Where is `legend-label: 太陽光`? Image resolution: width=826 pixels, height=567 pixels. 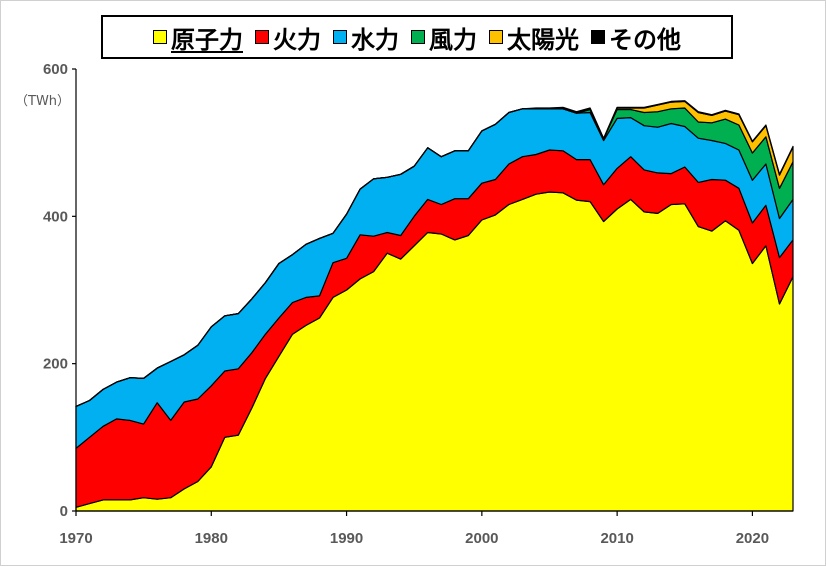
legend-label: 太陽光 is located at coordinates (543, 39).